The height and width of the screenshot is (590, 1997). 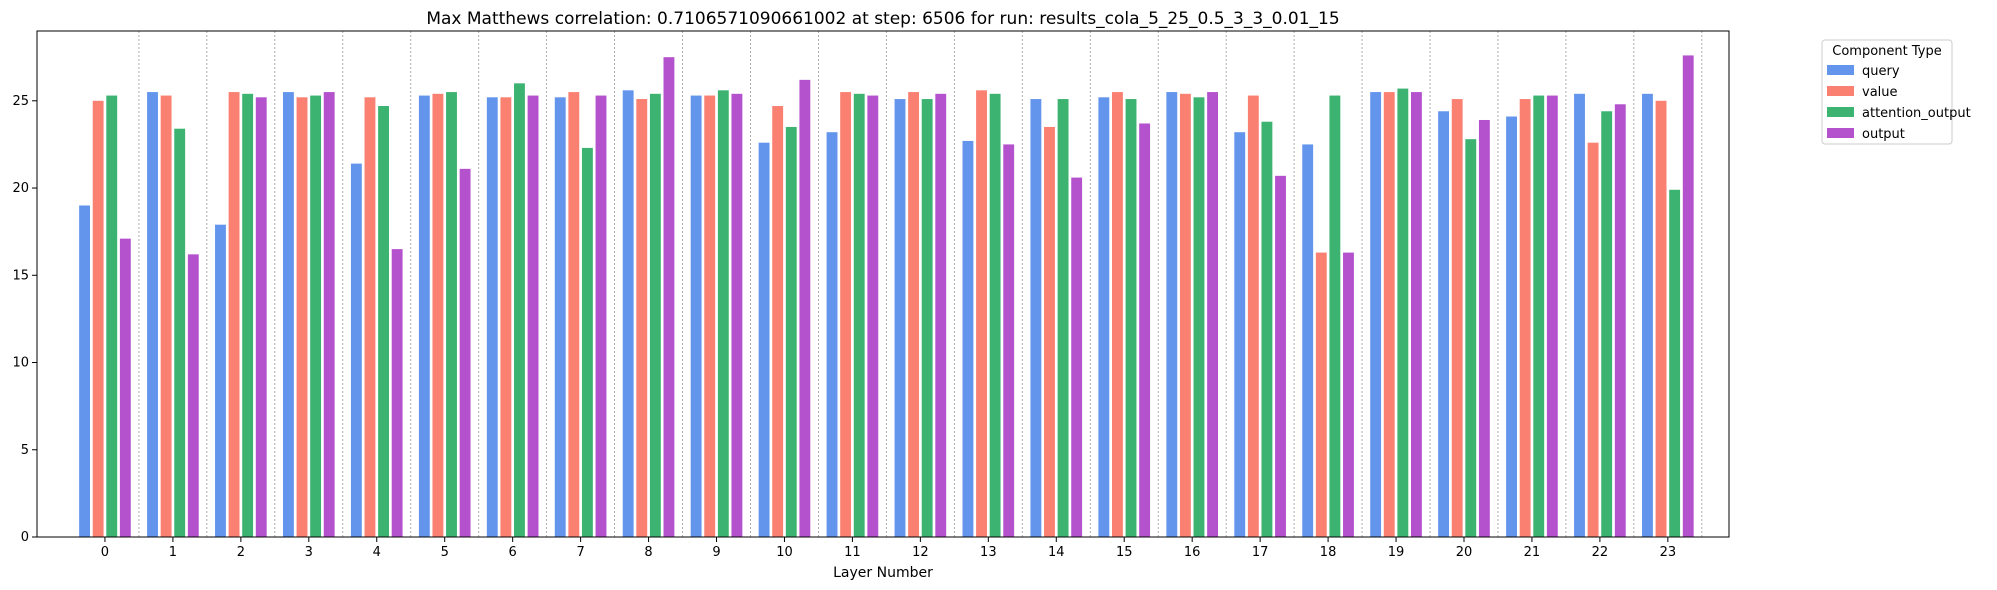 I want to click on legend-swatch-attention_output, so click(x=1840, y=112).